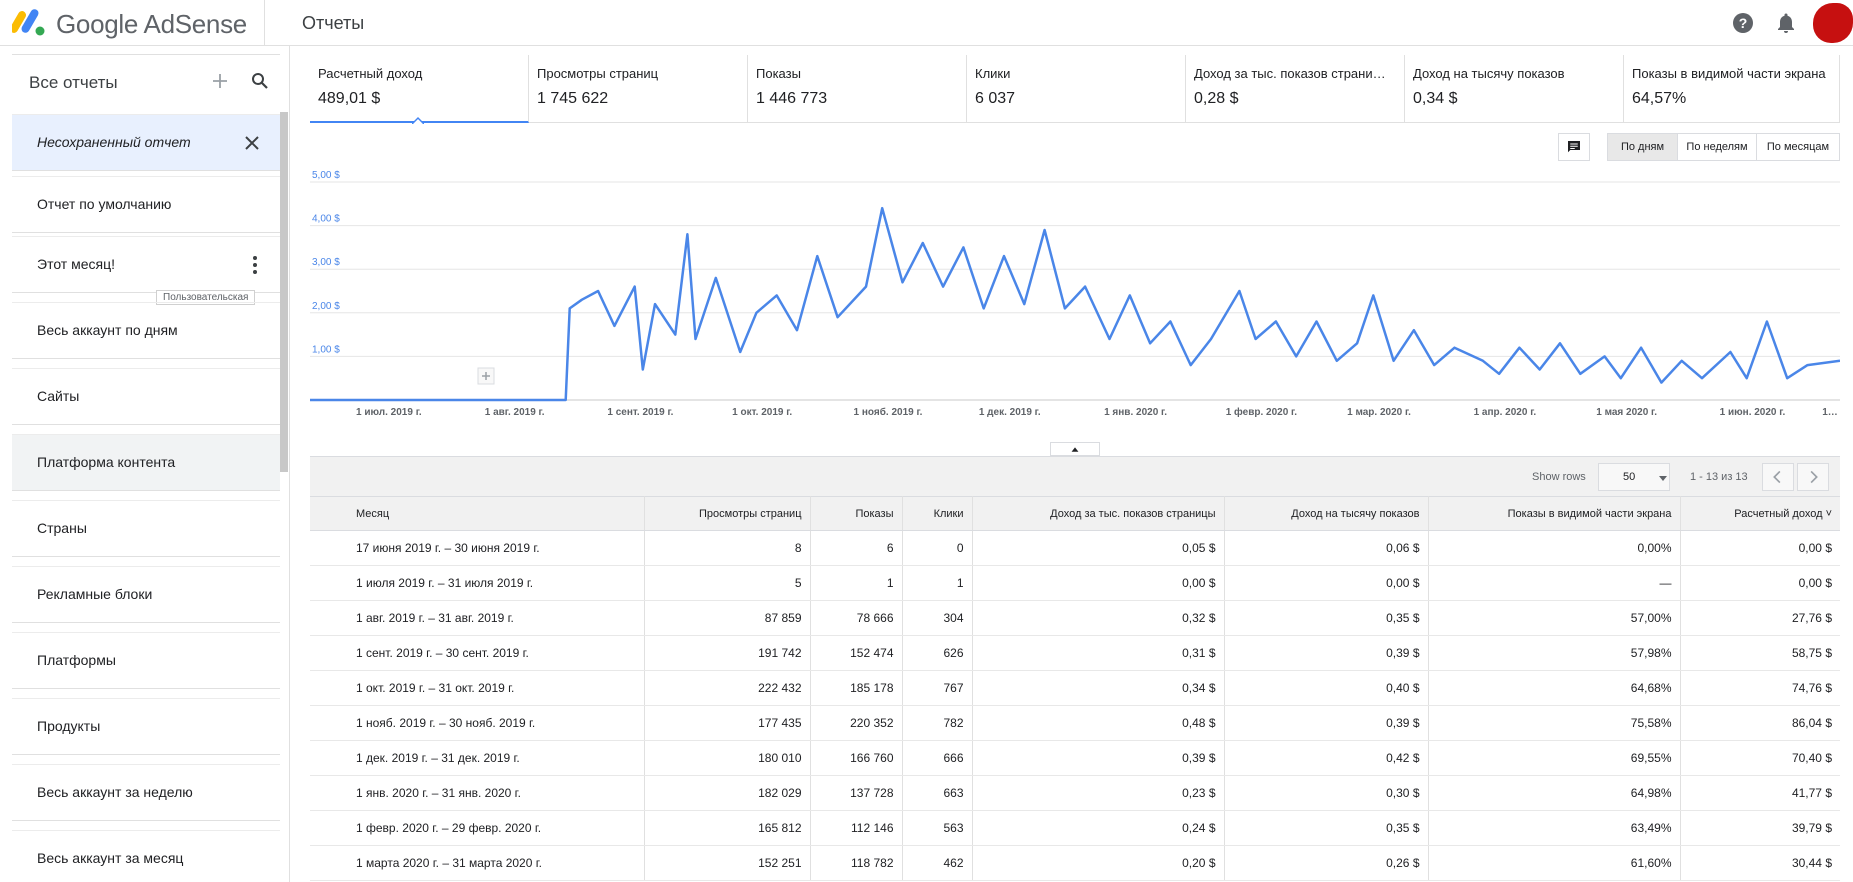  What do you see at coordinates (1216, 98) in the screenshot?
I see `kpi-value: 0,28 $` at bounding box center [1216, 98].